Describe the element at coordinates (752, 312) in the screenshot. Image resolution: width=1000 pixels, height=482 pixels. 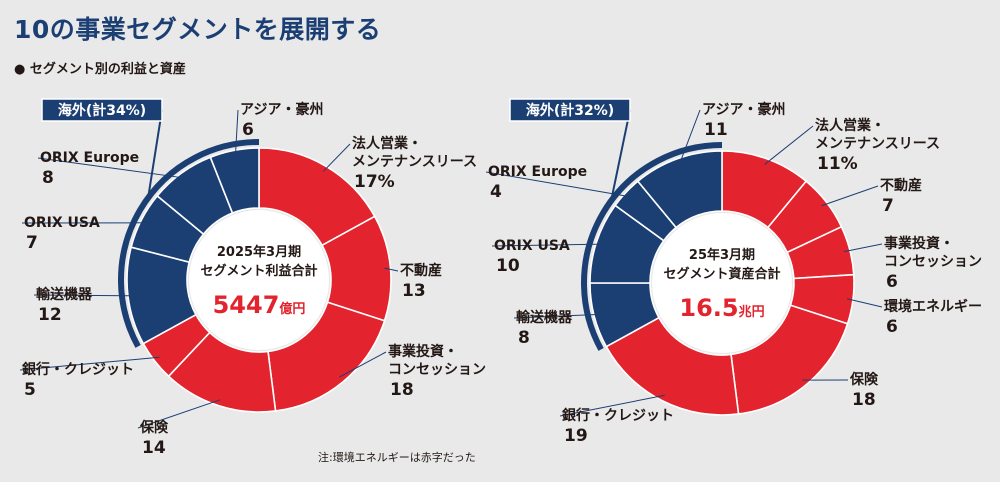
I see `center-total-unit: 兆円` at that location.